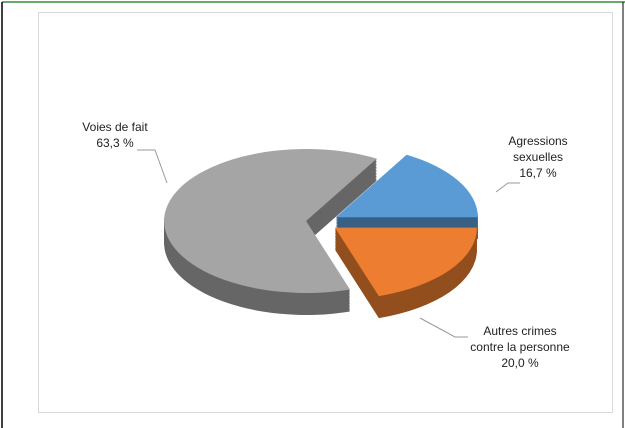 This screenshot has height=428, width=625. What do you see at coordinates (538, 149) in the screenshot?
I see `label-name: Agressions sexuelles` at bounding box center [538, 149].